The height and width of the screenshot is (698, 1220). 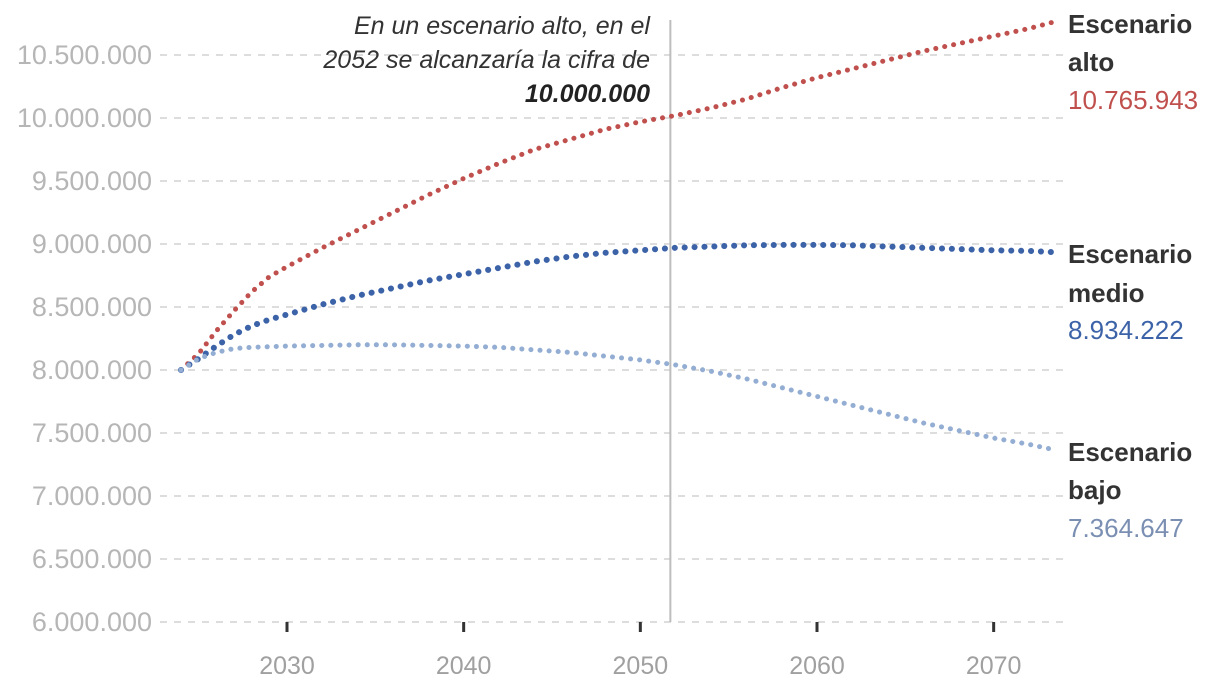 I want to click on series-label-bajo-line-1: Escenario, so click(x=1130, y=452).